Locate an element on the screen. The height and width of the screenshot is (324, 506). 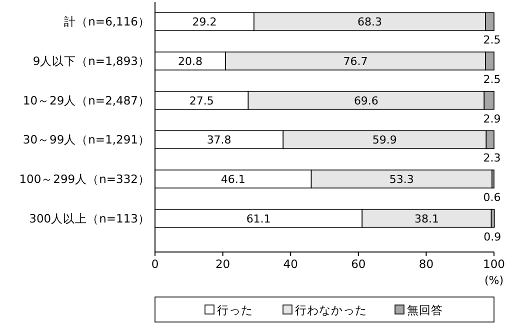
data-label: 2.9 is located at coordinates (492, 119).